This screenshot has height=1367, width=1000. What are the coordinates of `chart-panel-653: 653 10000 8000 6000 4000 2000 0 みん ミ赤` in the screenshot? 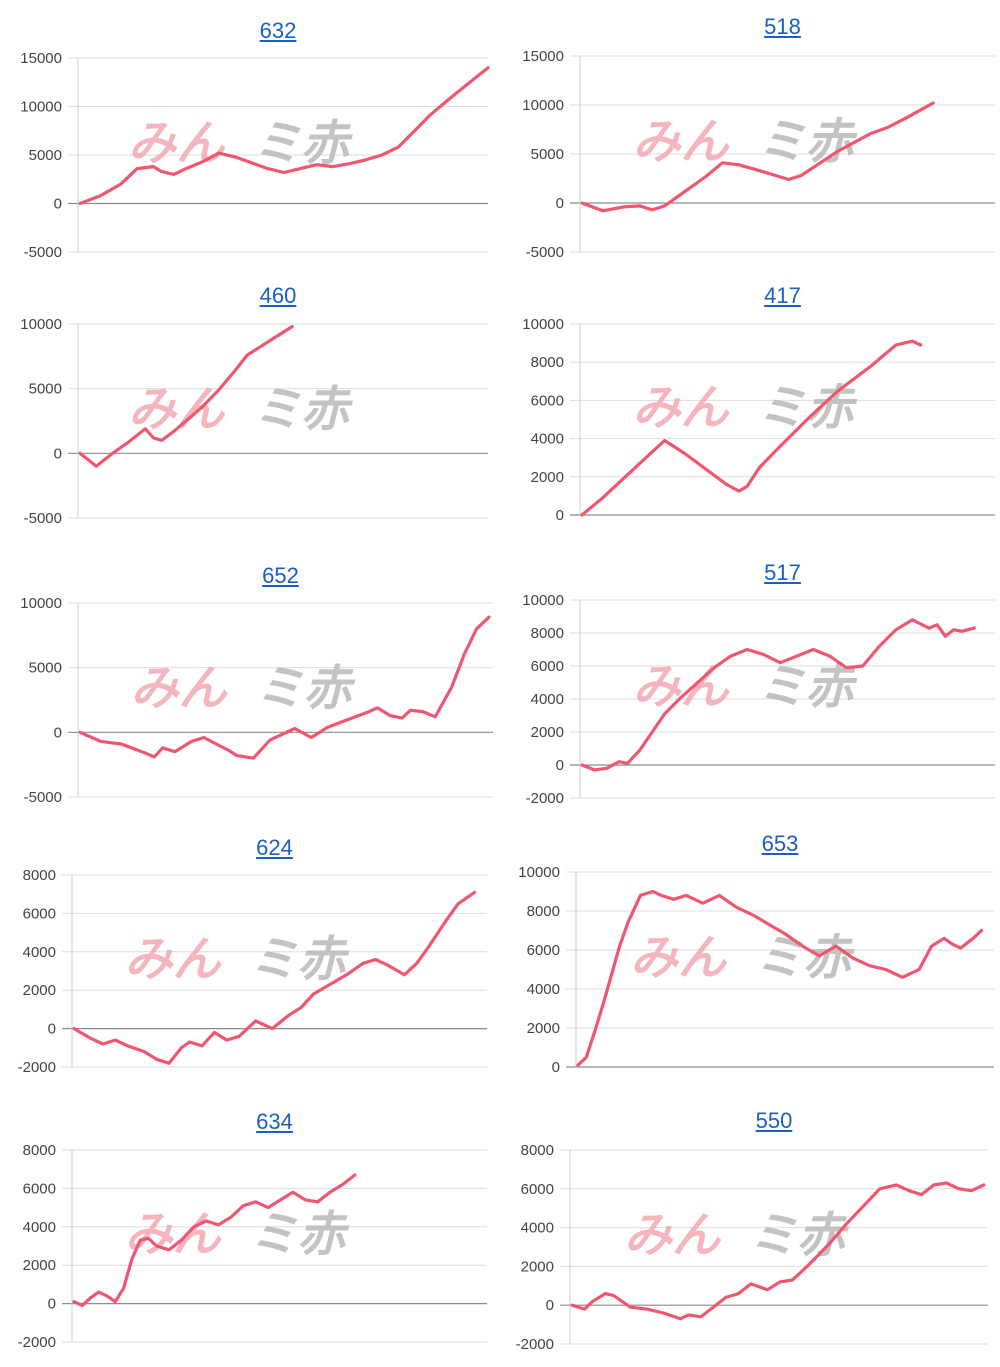 It's located at (750, 959).